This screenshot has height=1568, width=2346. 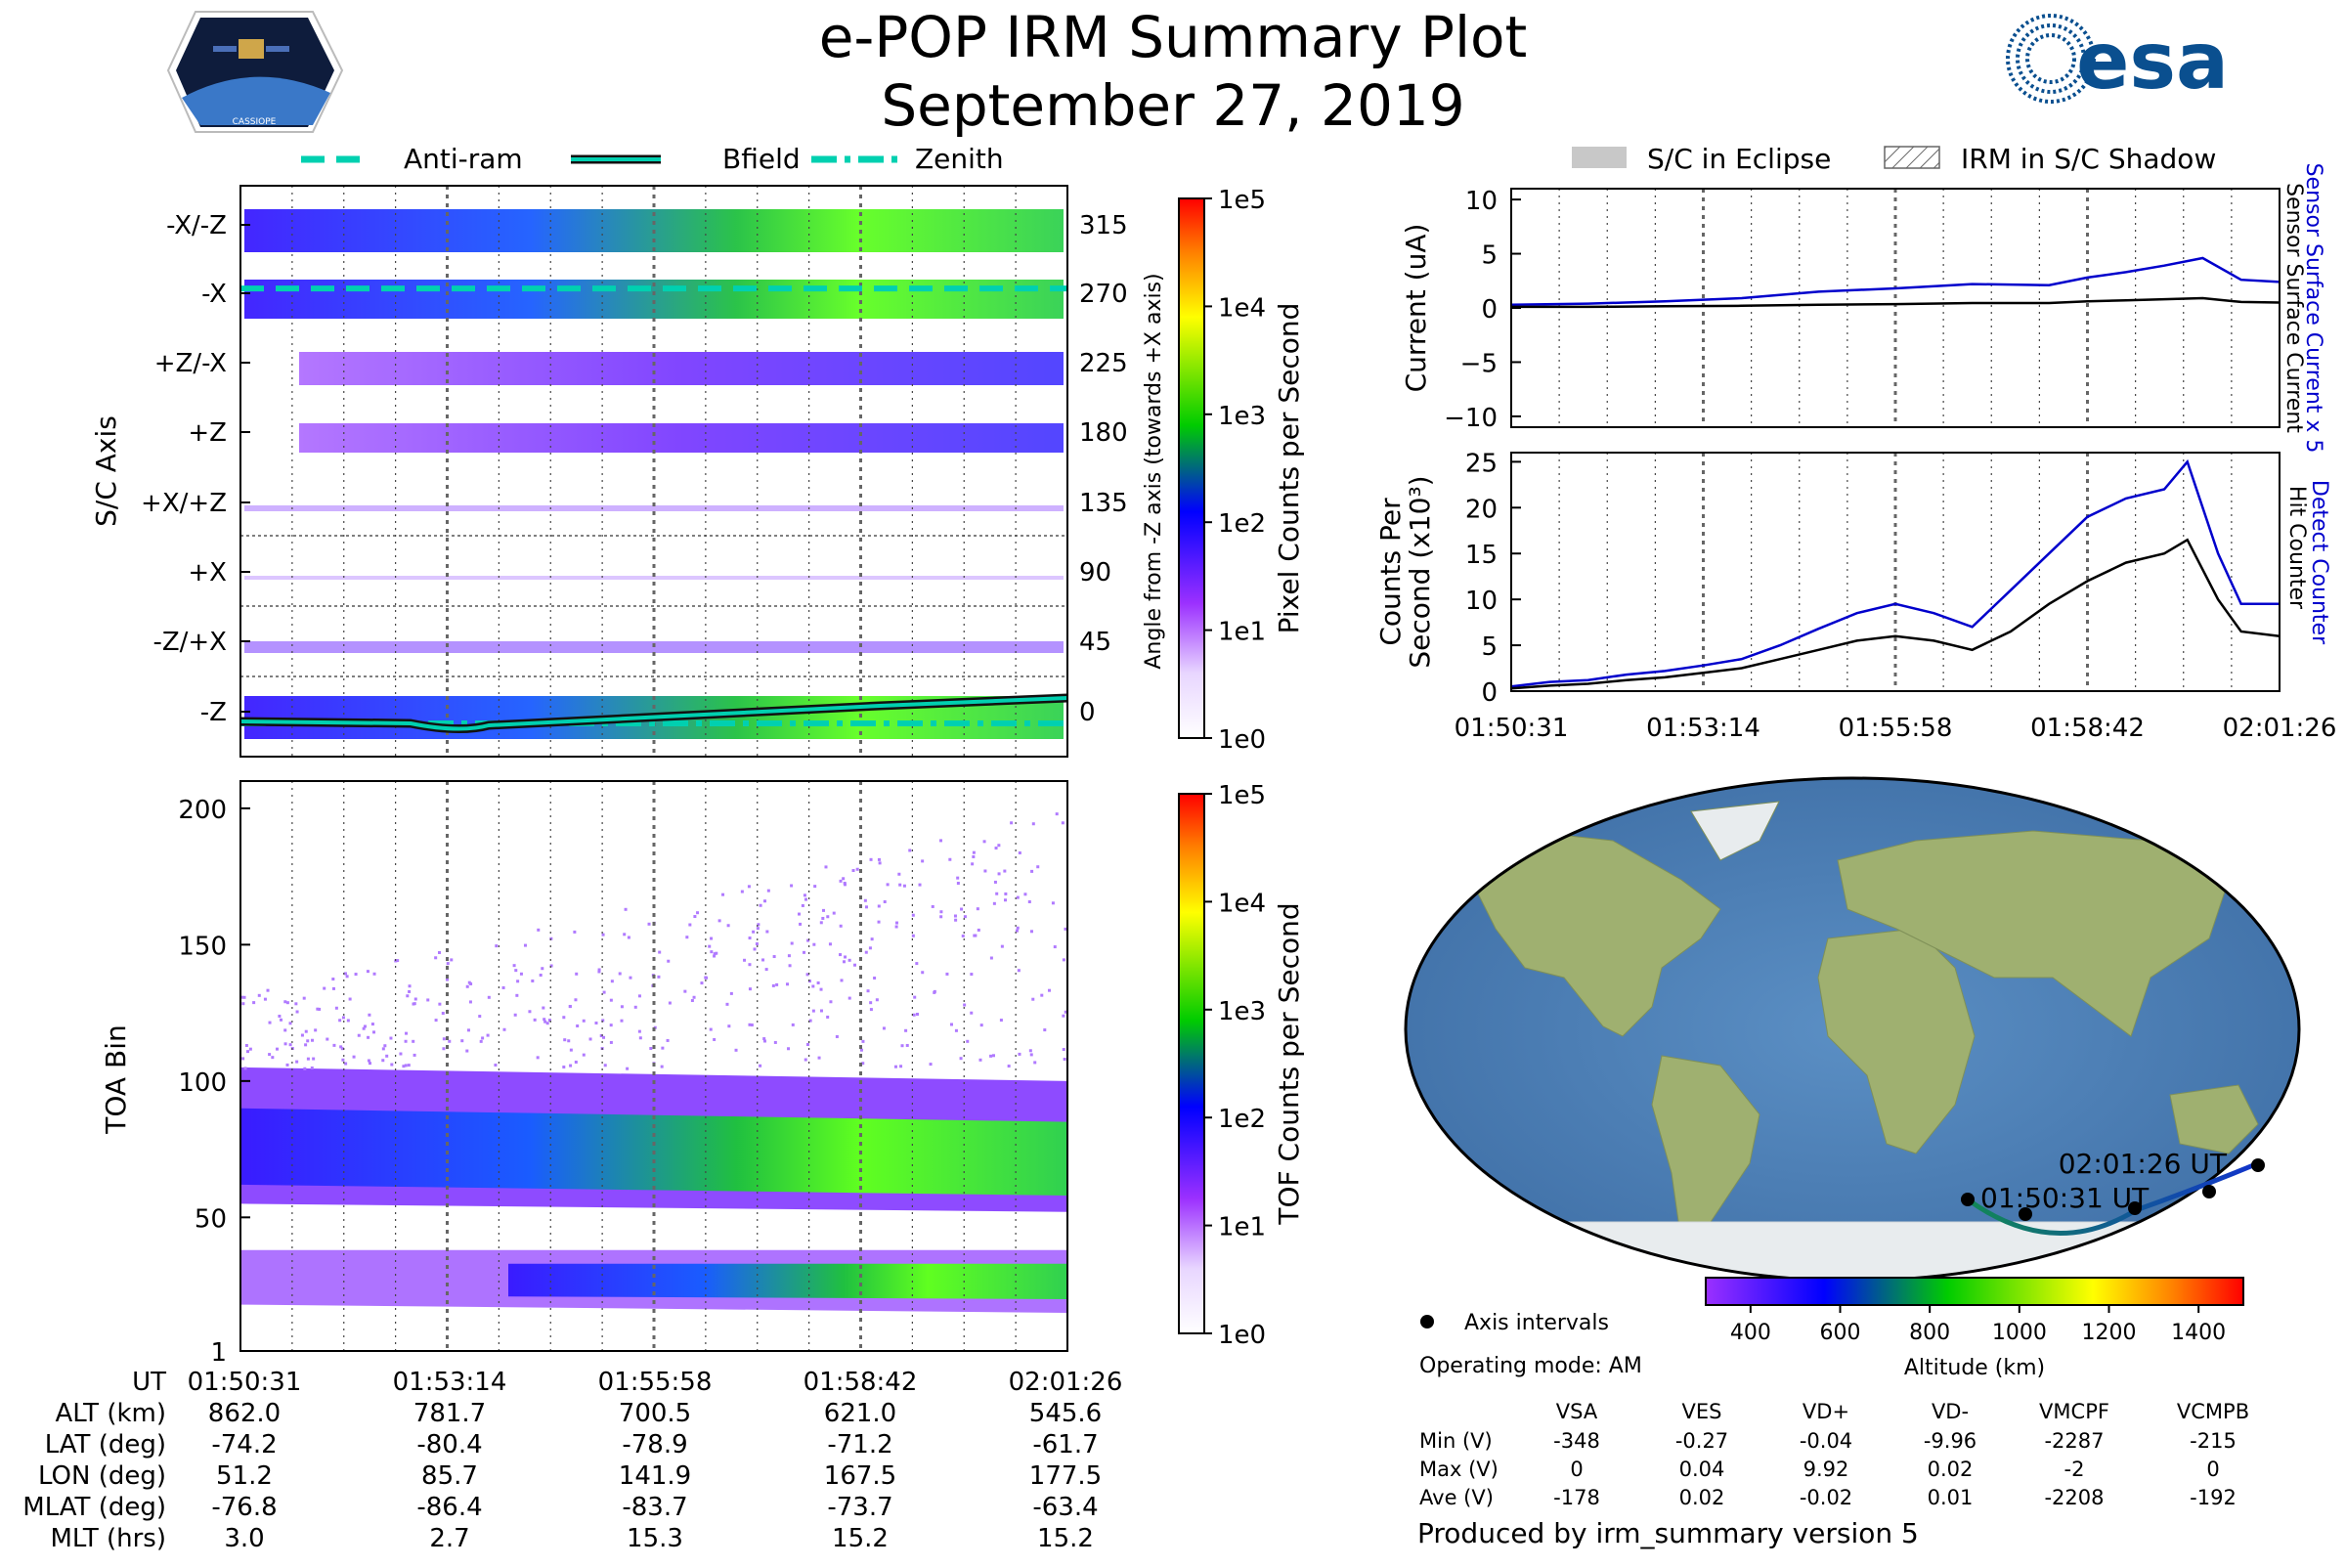 I want to click on toa-ytick-0: 200, so click(x=202, y=810).